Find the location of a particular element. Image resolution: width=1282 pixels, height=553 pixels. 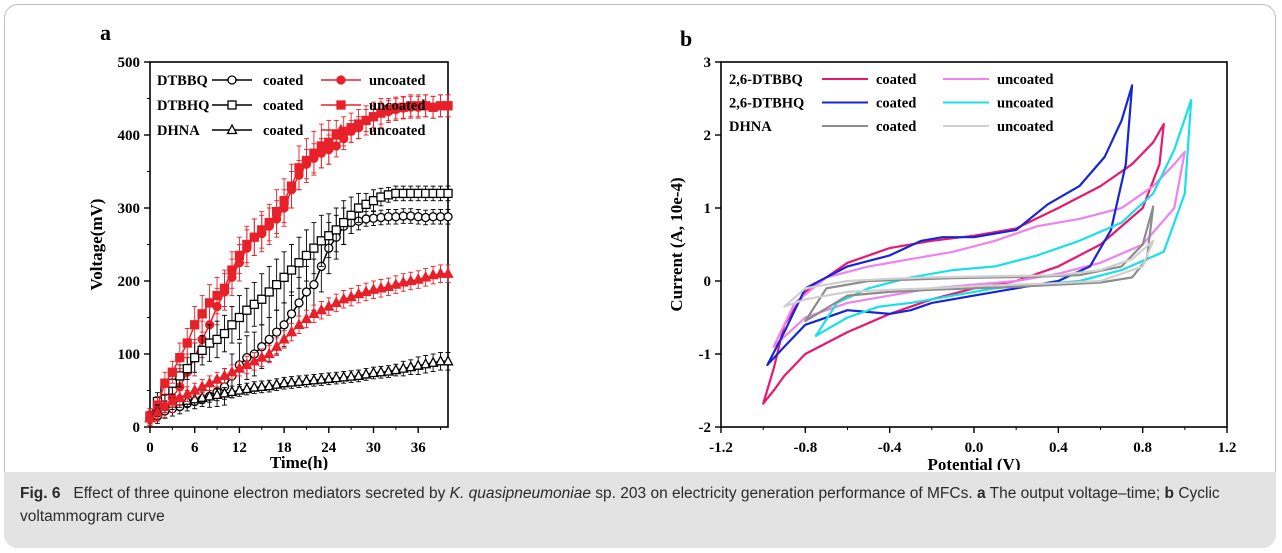

panel-b-x-axis-label: Potential (V) is located at coordinates (973, 462).